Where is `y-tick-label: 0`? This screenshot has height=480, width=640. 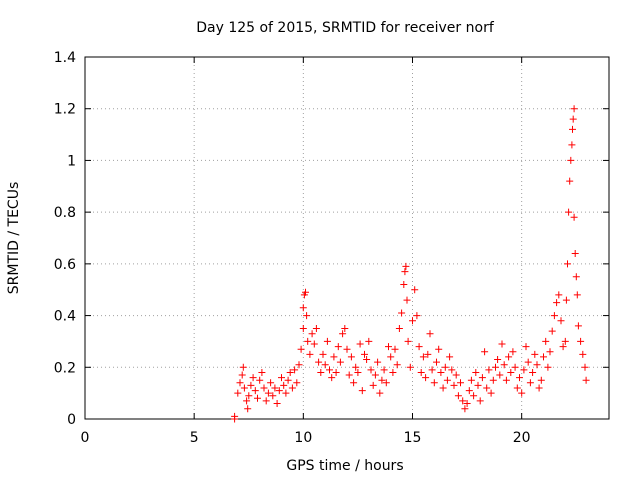 y-tick-label: 0 is located at coordinates (71, 420).